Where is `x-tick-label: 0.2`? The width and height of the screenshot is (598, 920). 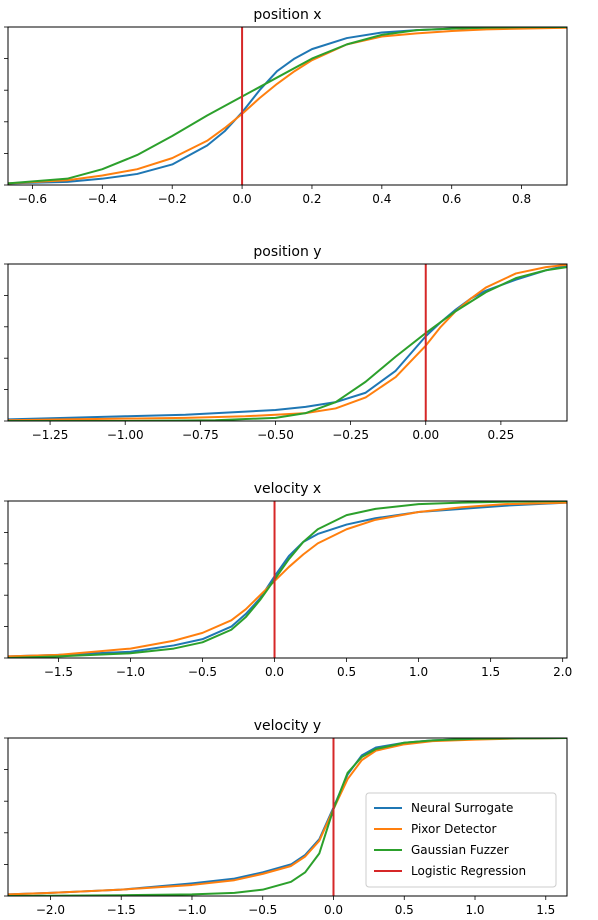 x-tick-label: 0.2 is located at coordinates (311, 199).